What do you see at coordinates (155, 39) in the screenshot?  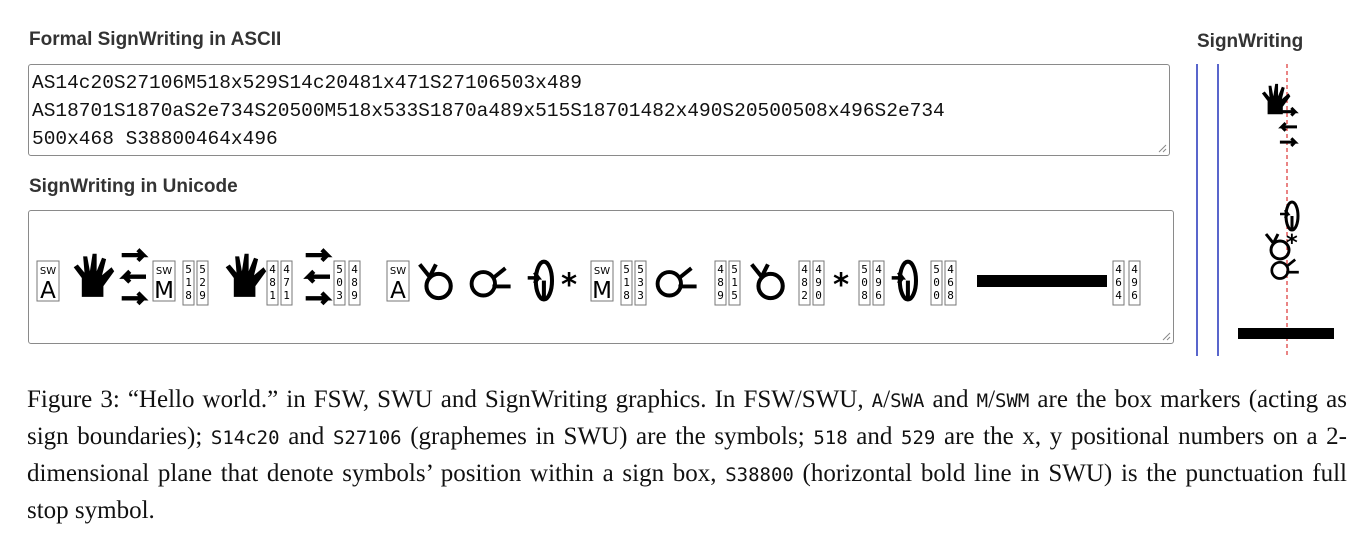 I see `fsw-label: Formal SignWriting in ASCII` at bounding box center [155, 39].